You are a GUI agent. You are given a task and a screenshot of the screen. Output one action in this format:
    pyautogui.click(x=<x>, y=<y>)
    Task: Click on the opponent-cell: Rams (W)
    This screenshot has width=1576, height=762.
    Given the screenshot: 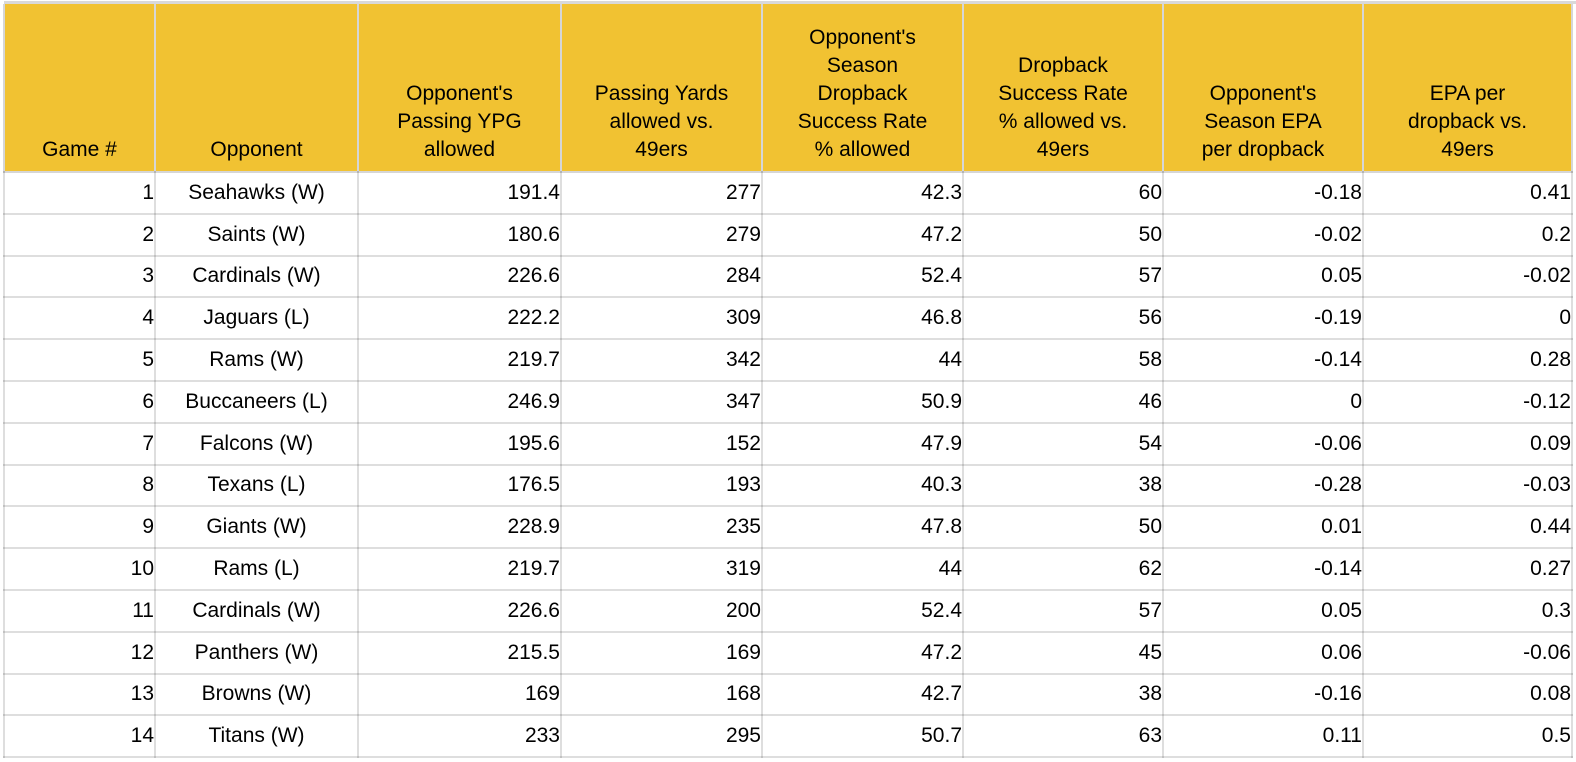 What is the action you would take?
    pyautogui.click(x=256, y=360)
    